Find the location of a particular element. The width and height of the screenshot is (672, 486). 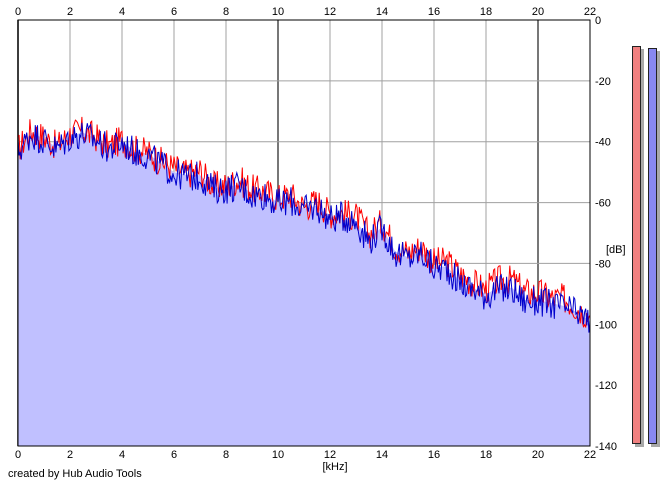

x-tick-label-top: 2 is located at coordinates (70, 12).